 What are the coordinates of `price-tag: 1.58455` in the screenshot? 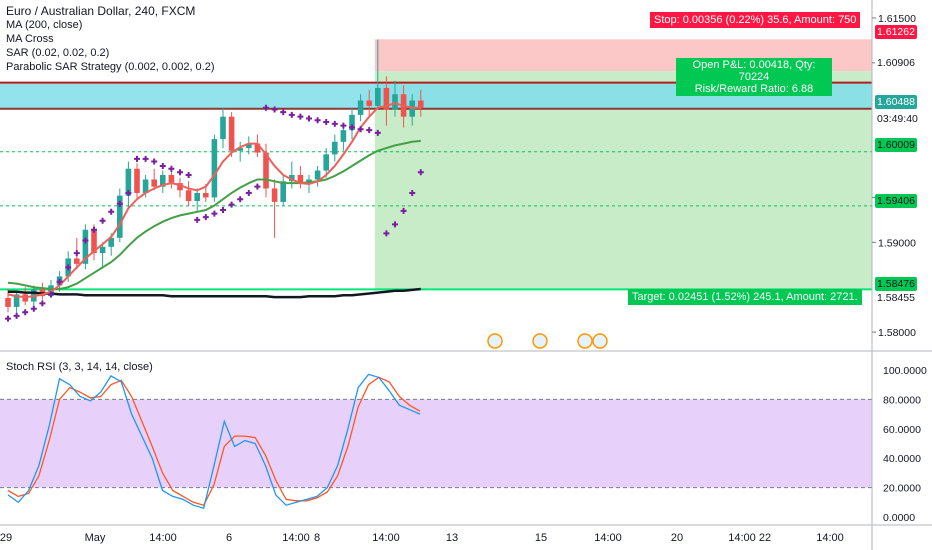 It's located at (896, 298).